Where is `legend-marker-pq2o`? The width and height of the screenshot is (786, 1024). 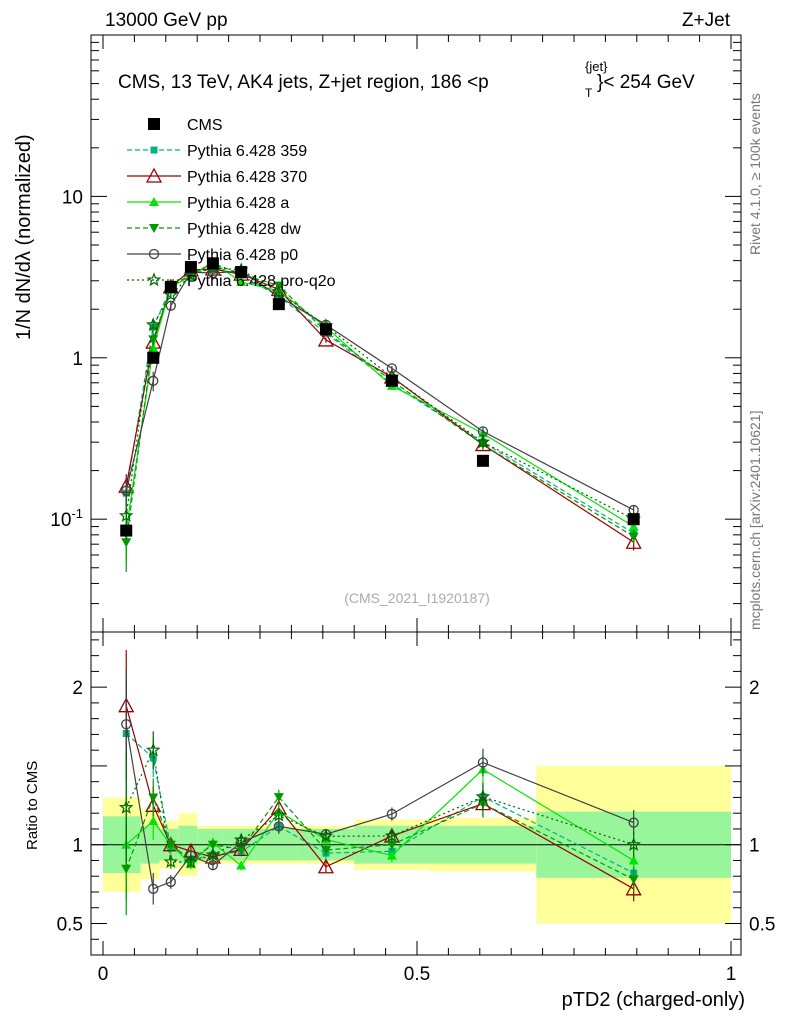 legend-marker-pq2o is located at coordinates (154, 279).